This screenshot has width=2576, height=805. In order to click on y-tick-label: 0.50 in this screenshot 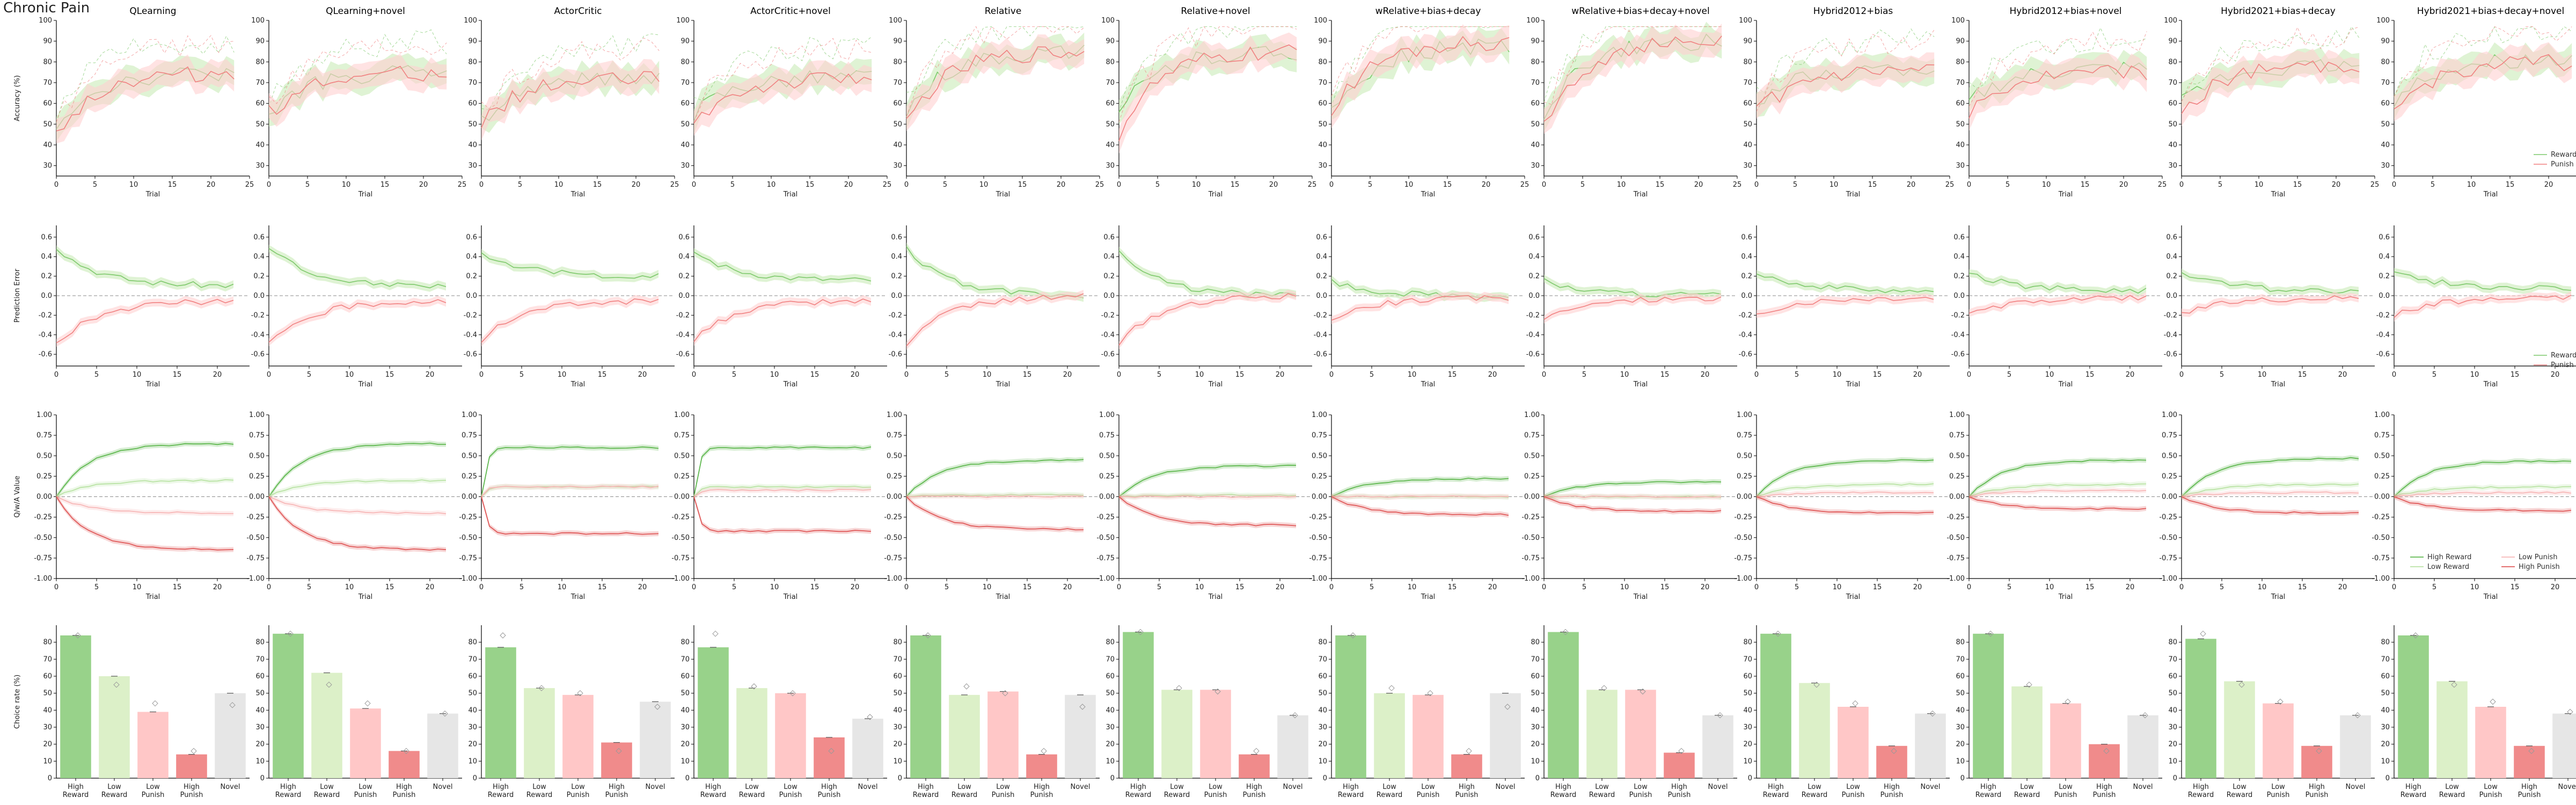, I will do `click(2382, 456)`.